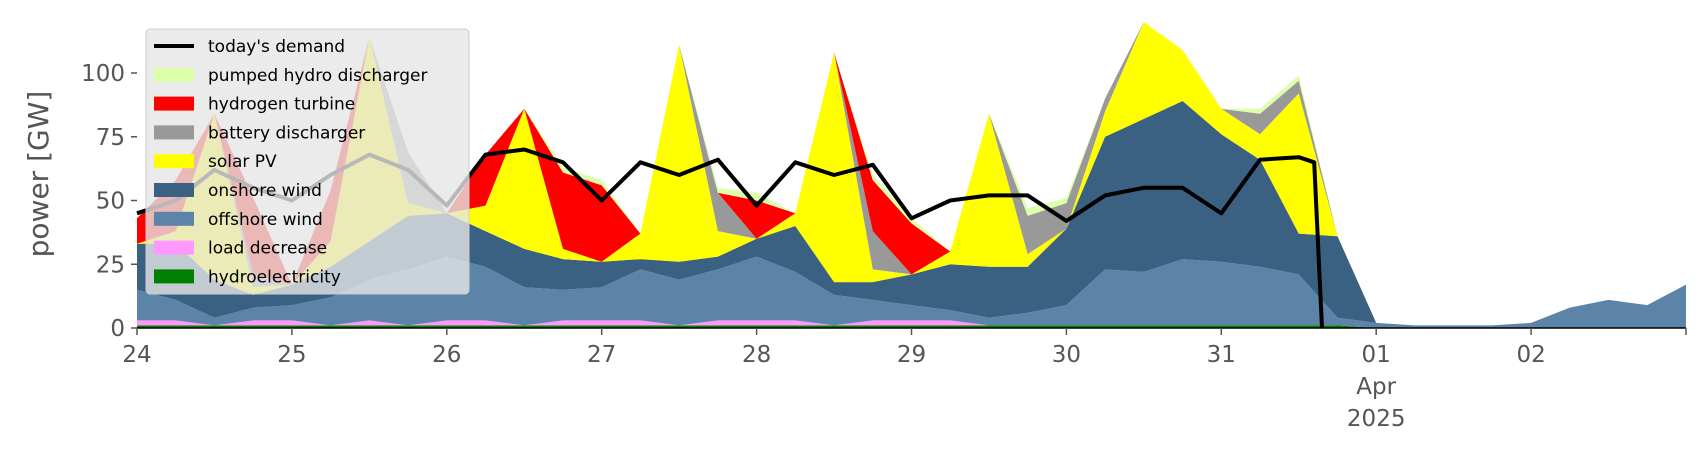 This screenshot has width=1706, height=460. I want to click on legend-swatch-battery-discharger, so click(174, 132).